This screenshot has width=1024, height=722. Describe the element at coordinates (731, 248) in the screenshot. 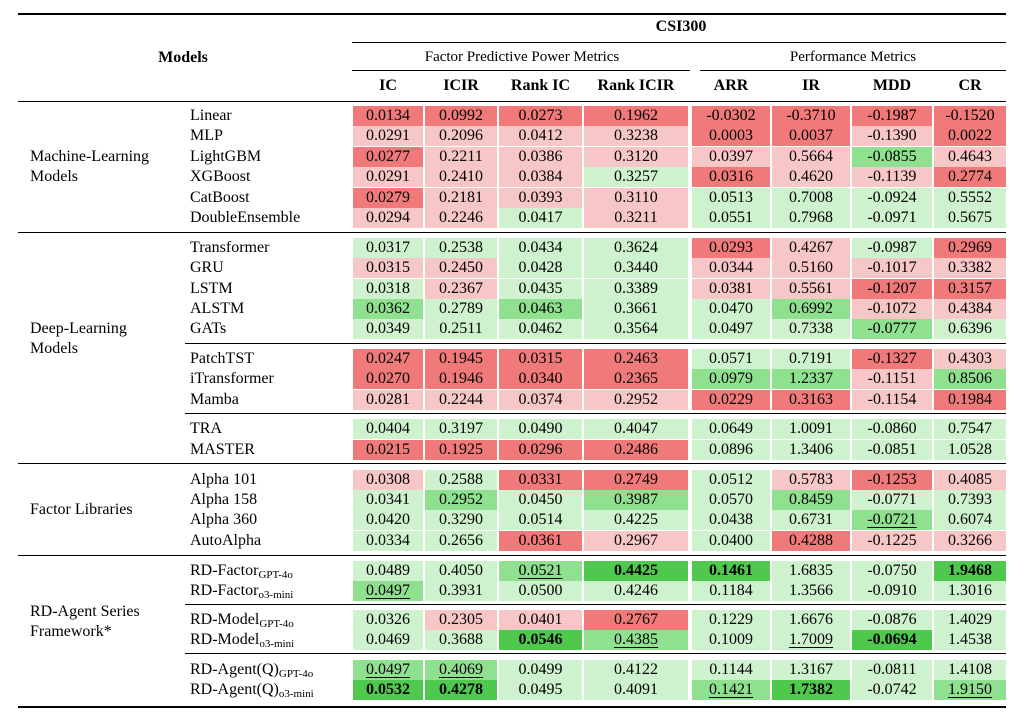

I see `metric-cell: 0.0293` at that location.